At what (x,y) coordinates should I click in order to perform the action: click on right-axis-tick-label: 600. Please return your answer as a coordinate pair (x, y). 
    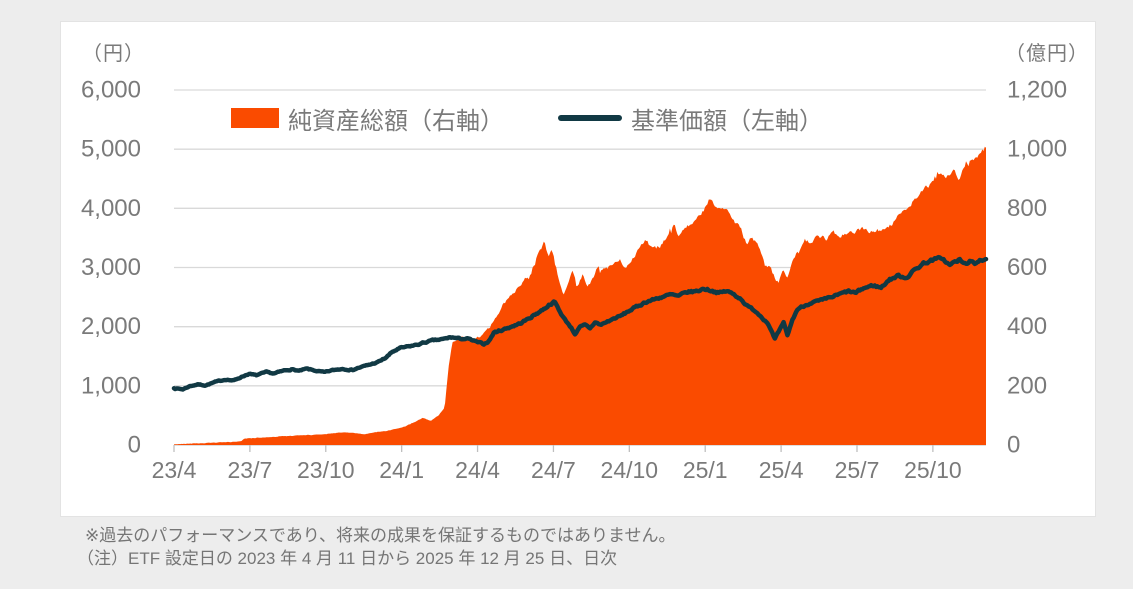
    Looking at the image, I should click on (1027, 267).